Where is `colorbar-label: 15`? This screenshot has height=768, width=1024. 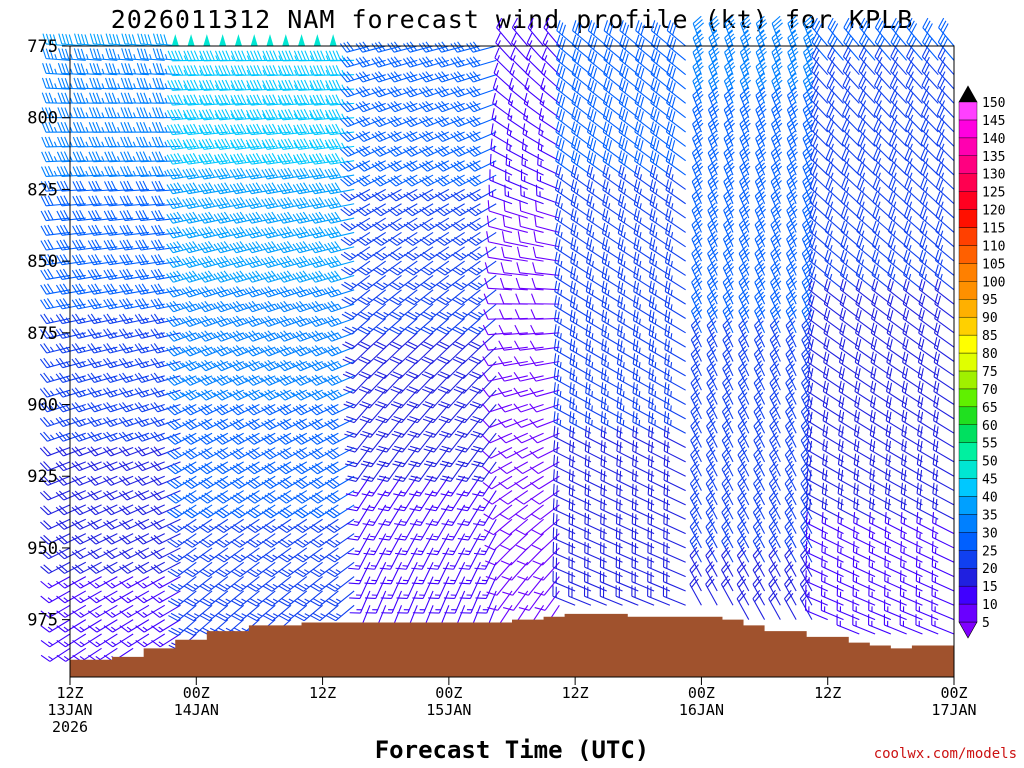
colorbar-label: 15 is located at coordinates (990, 587).